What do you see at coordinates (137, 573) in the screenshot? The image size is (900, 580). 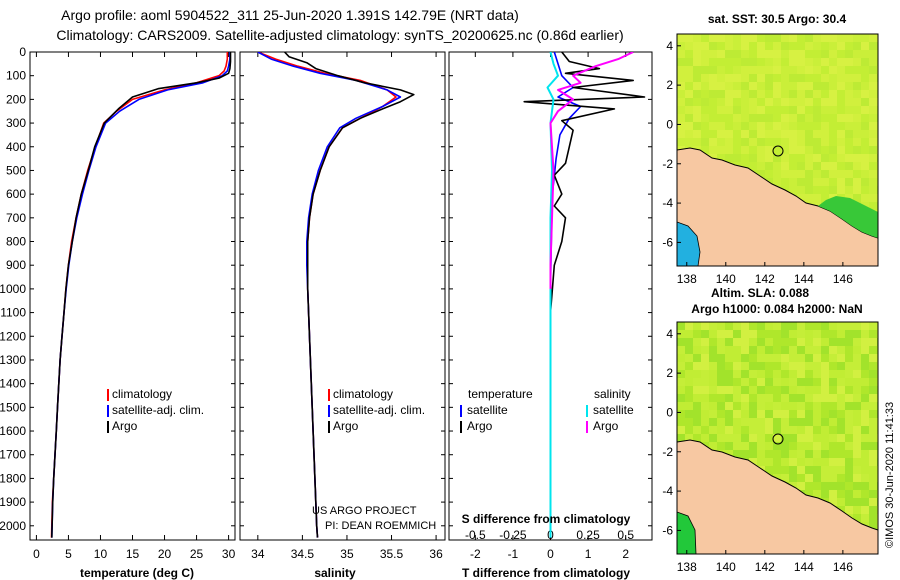 I see `temperature-xlabel: temperature (deg C)` at bounding box center [137, 573].